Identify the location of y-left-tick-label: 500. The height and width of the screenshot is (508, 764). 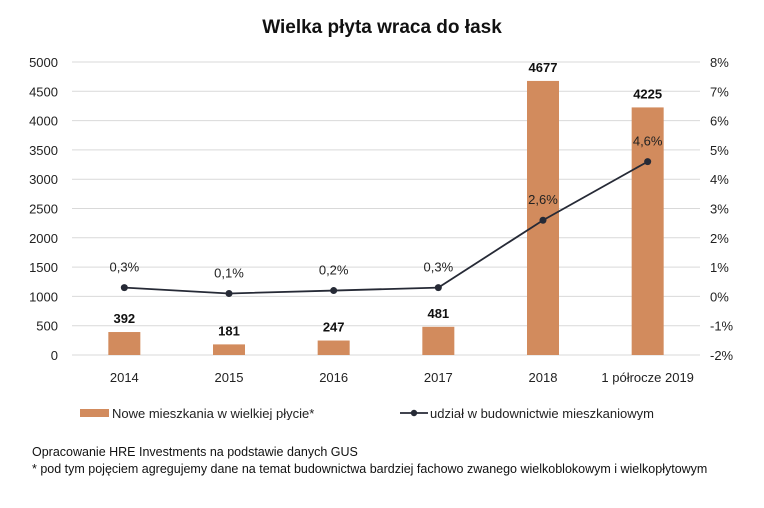
(47, 326).